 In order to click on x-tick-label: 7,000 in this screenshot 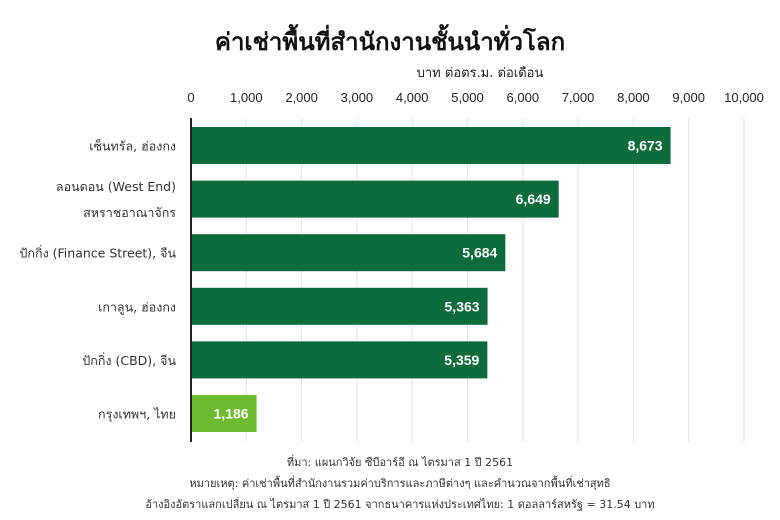, I will do `click(578, 97)`.